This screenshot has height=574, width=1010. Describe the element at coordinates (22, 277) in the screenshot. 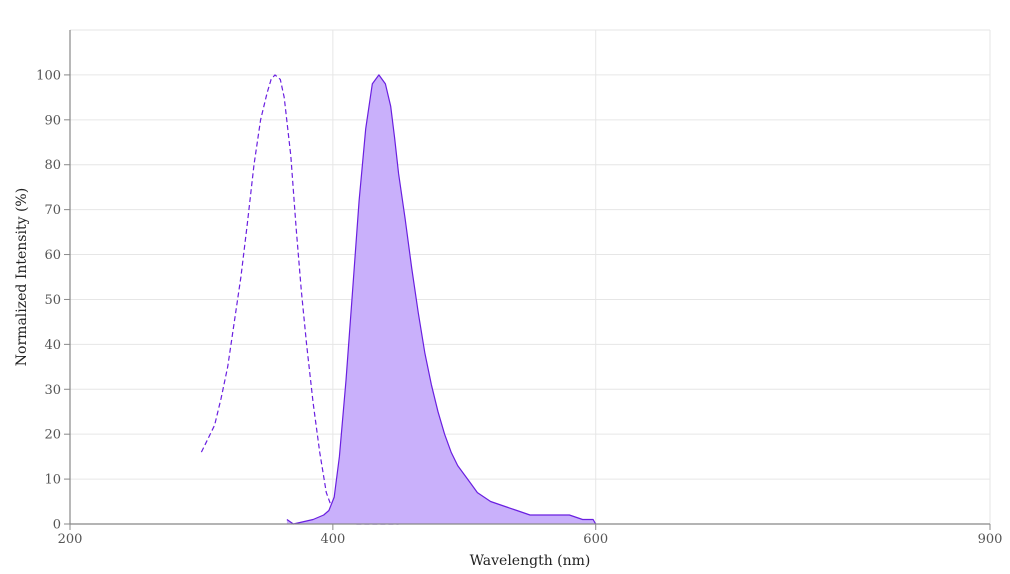

I see `y-axis-title: Normalized Intensity (%)` at that location.